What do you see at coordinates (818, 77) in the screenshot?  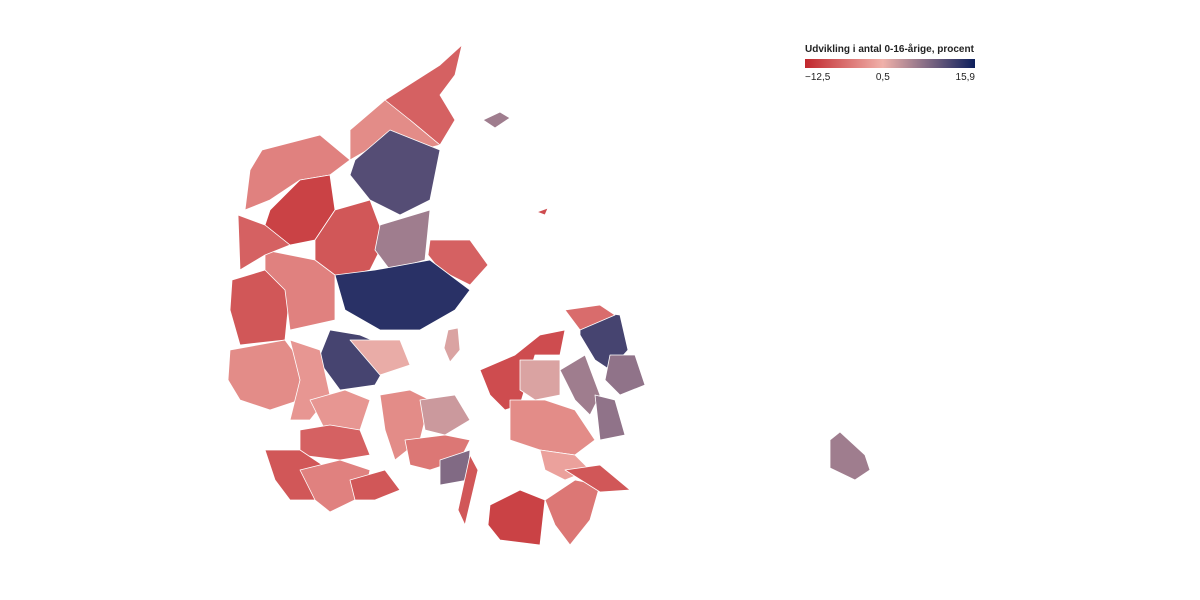 I see `legend-tick-label: −12,5` at bounding box center [818, 77].